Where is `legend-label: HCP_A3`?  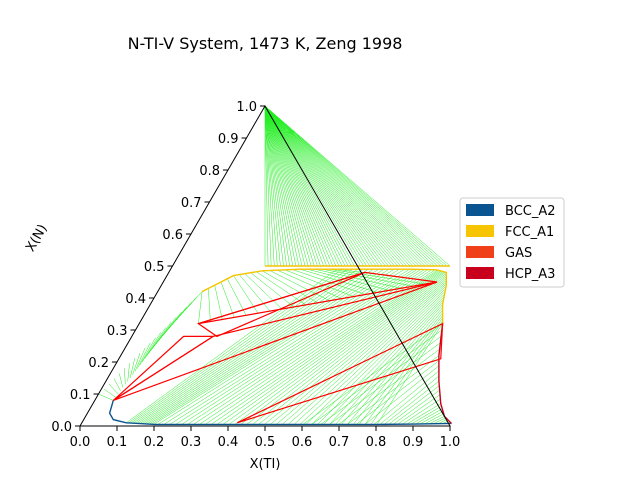
legend-label: HCP_A3 is located at coordinates (530, 274).